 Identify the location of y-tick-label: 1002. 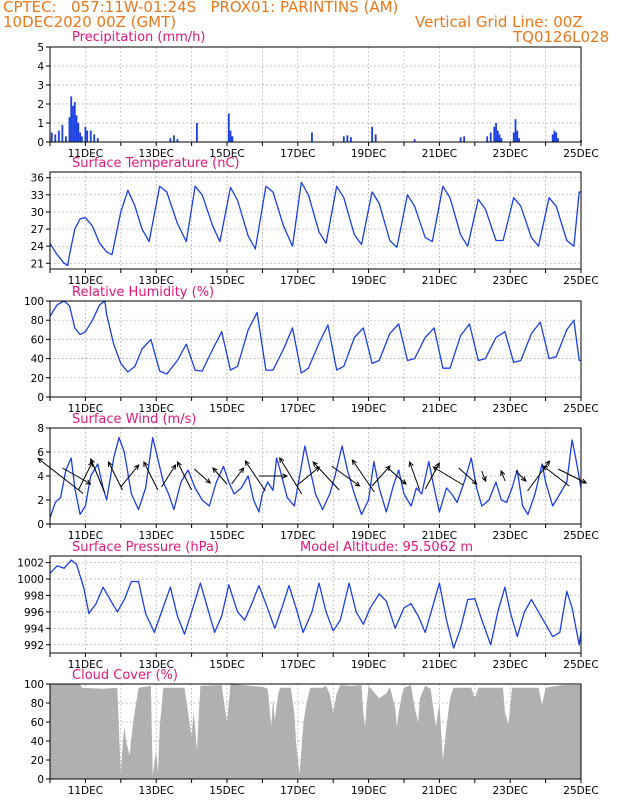
(30, 564).